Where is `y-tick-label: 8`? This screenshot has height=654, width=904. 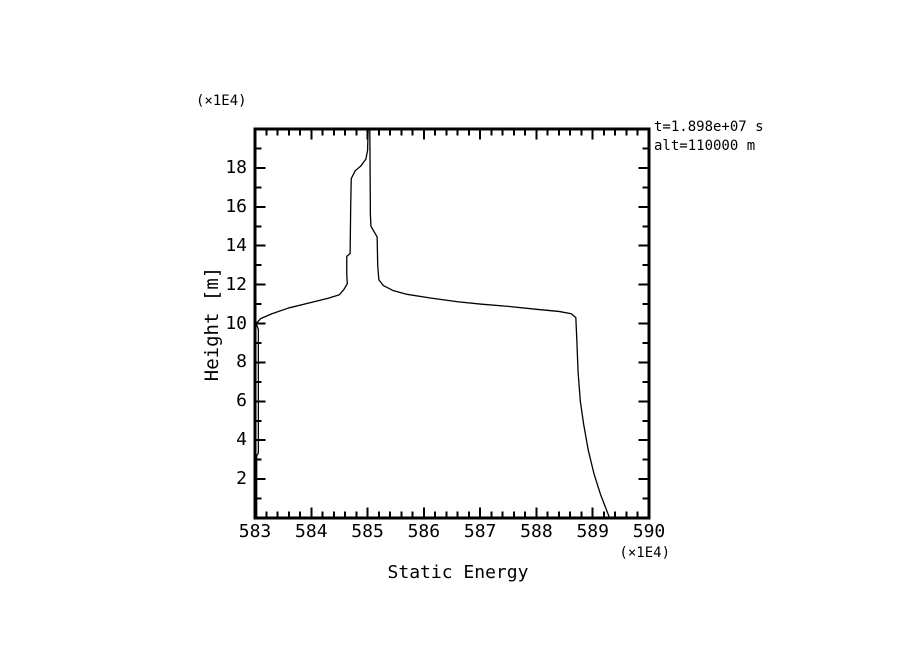 y-tick-label: 8 is located at coordinates (241, 362).